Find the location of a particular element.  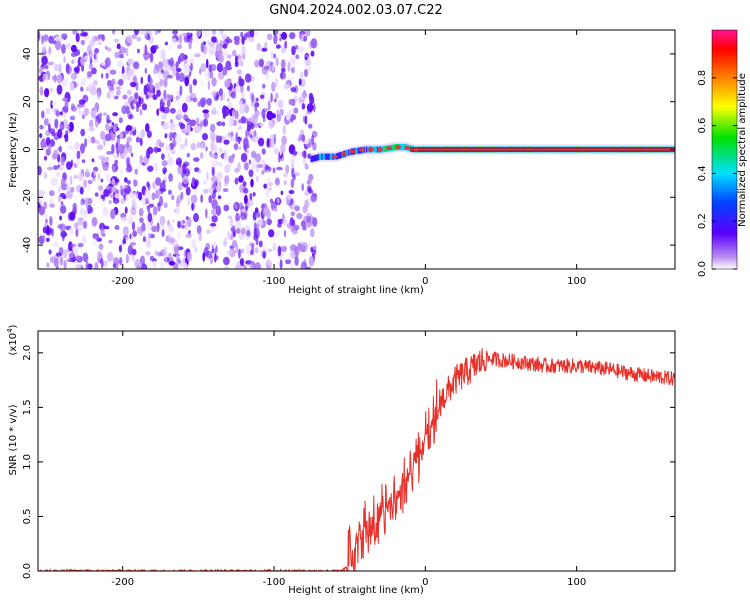

y-tick-label: 0 is located at coordinates (27, 149).